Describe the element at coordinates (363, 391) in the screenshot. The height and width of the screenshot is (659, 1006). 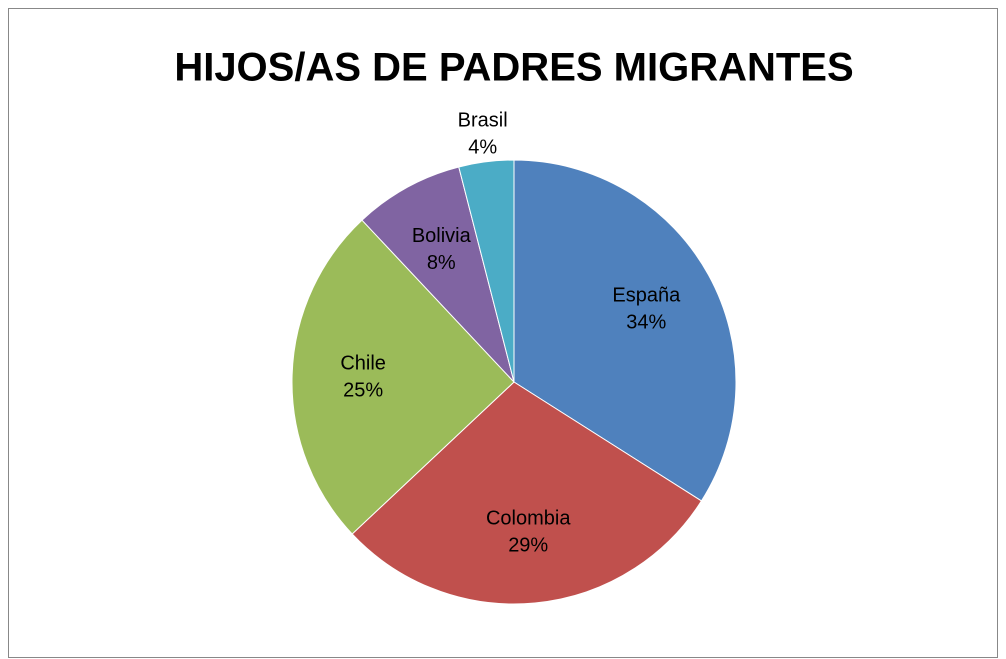
I see `slice-value-label: 25%` at that location.